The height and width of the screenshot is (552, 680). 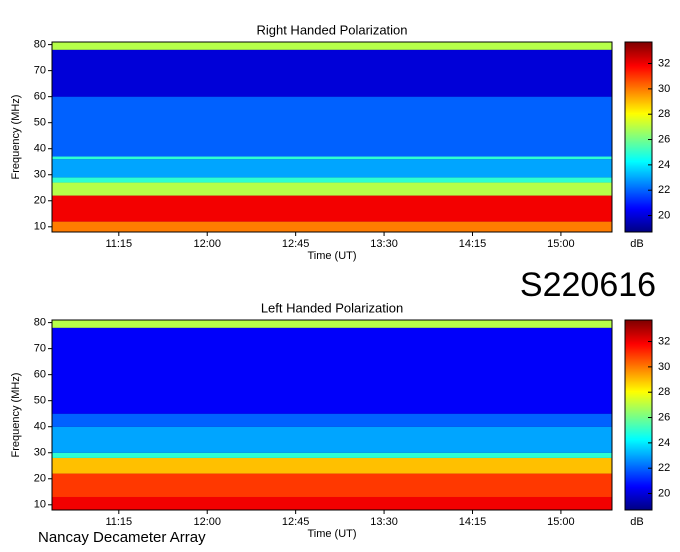 I want to click on y-tick-label: 30, so click(x=40, y=453).